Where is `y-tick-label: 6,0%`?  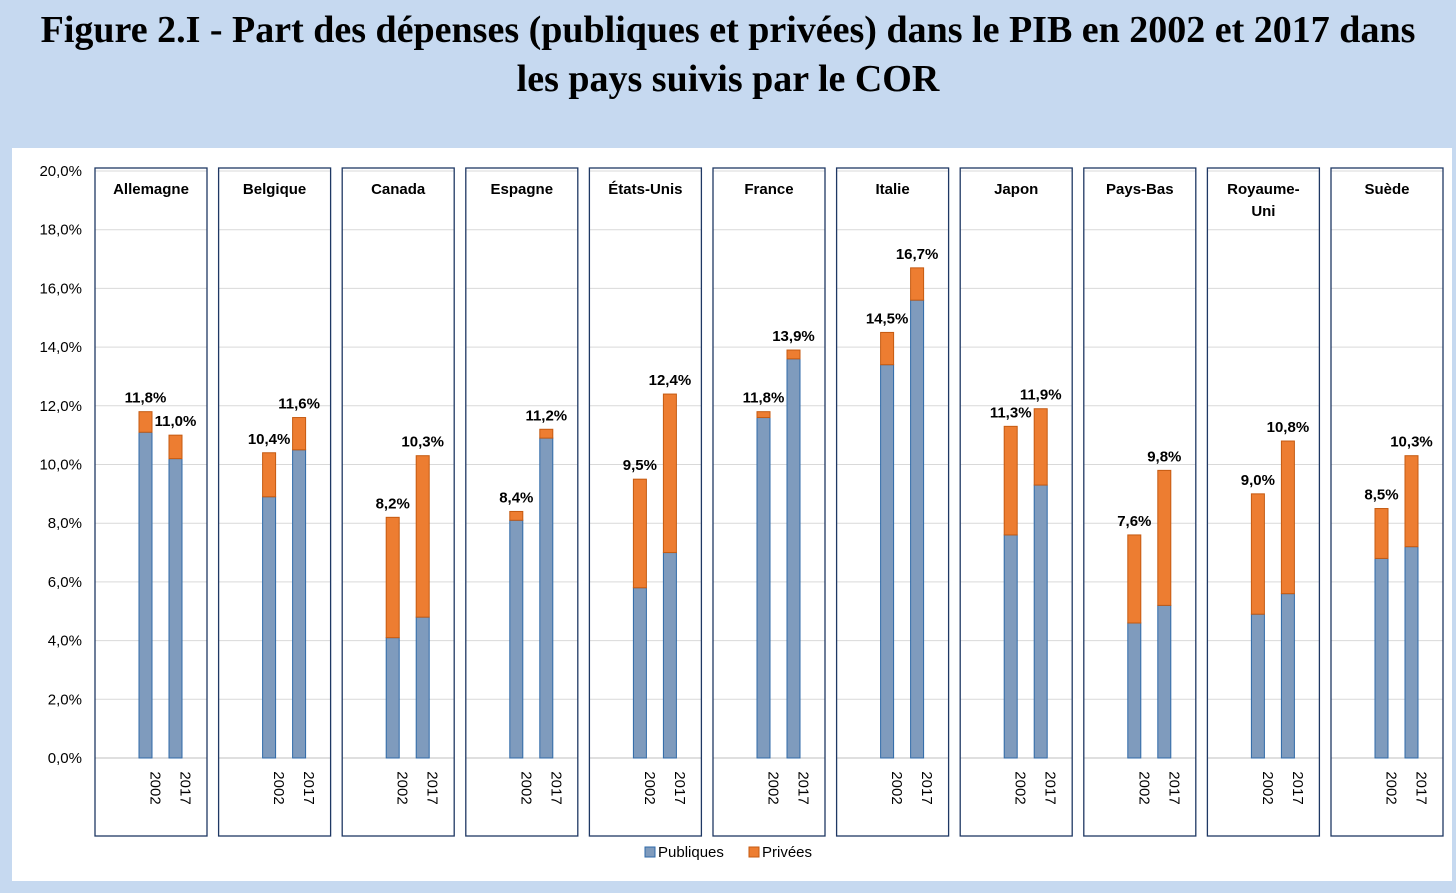 y-tick-label: 6,0% is located at coordinates (65, 582).